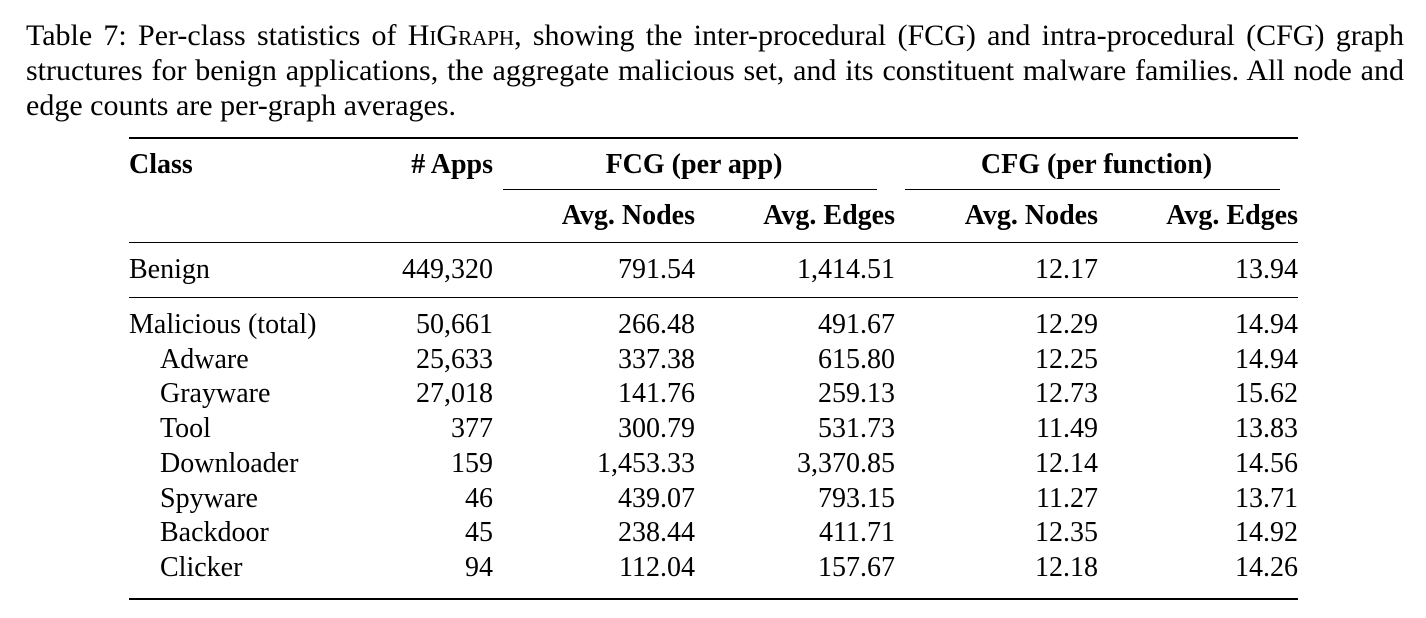 This screenshot has height=618, width=1426. What do you see at coordinates (656, 324) in the screenshot?
I see `cell-fcg-nodes: 266.48` at bounding box center [656, 324].